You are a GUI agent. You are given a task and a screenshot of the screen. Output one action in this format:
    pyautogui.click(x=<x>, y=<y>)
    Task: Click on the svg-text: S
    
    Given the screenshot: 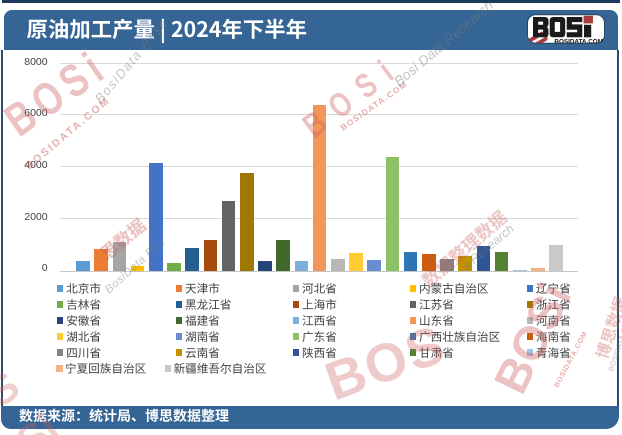 What is the action you would take?
    pyautogui.click(x=14, y=389)
    